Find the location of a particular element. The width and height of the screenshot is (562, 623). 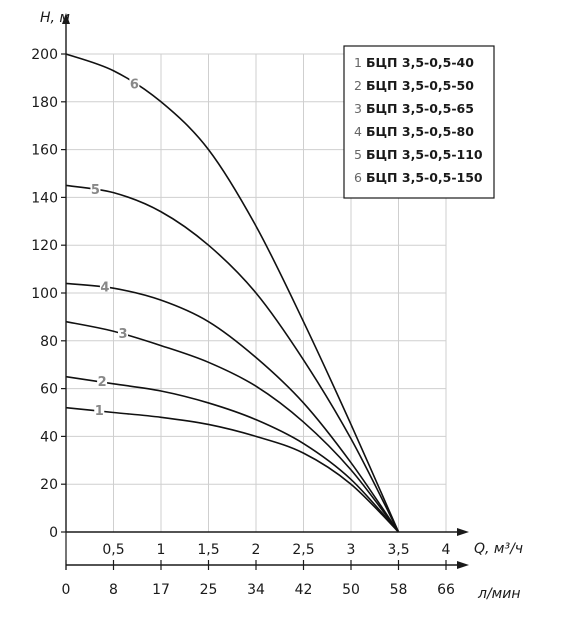

x2-tick-label: 58 is located at coordinates (399, 590).